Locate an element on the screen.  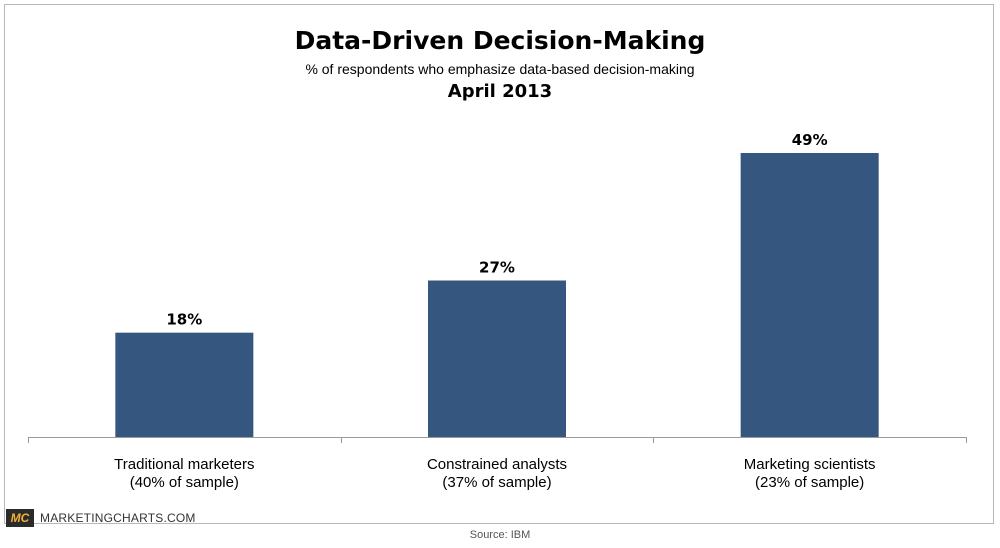
chart-date: April 2013 is located at coordinates (500, 91).